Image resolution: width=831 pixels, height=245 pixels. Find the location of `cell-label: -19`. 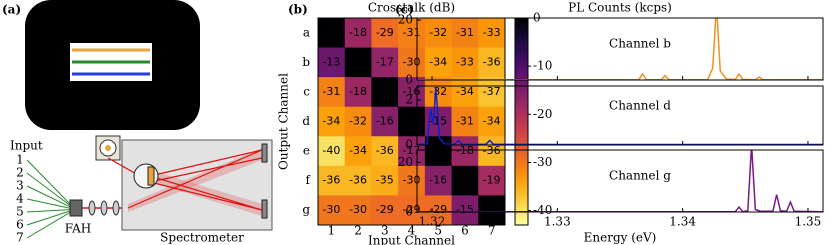

cell-label: -19 is located at coordinates (492, 180).